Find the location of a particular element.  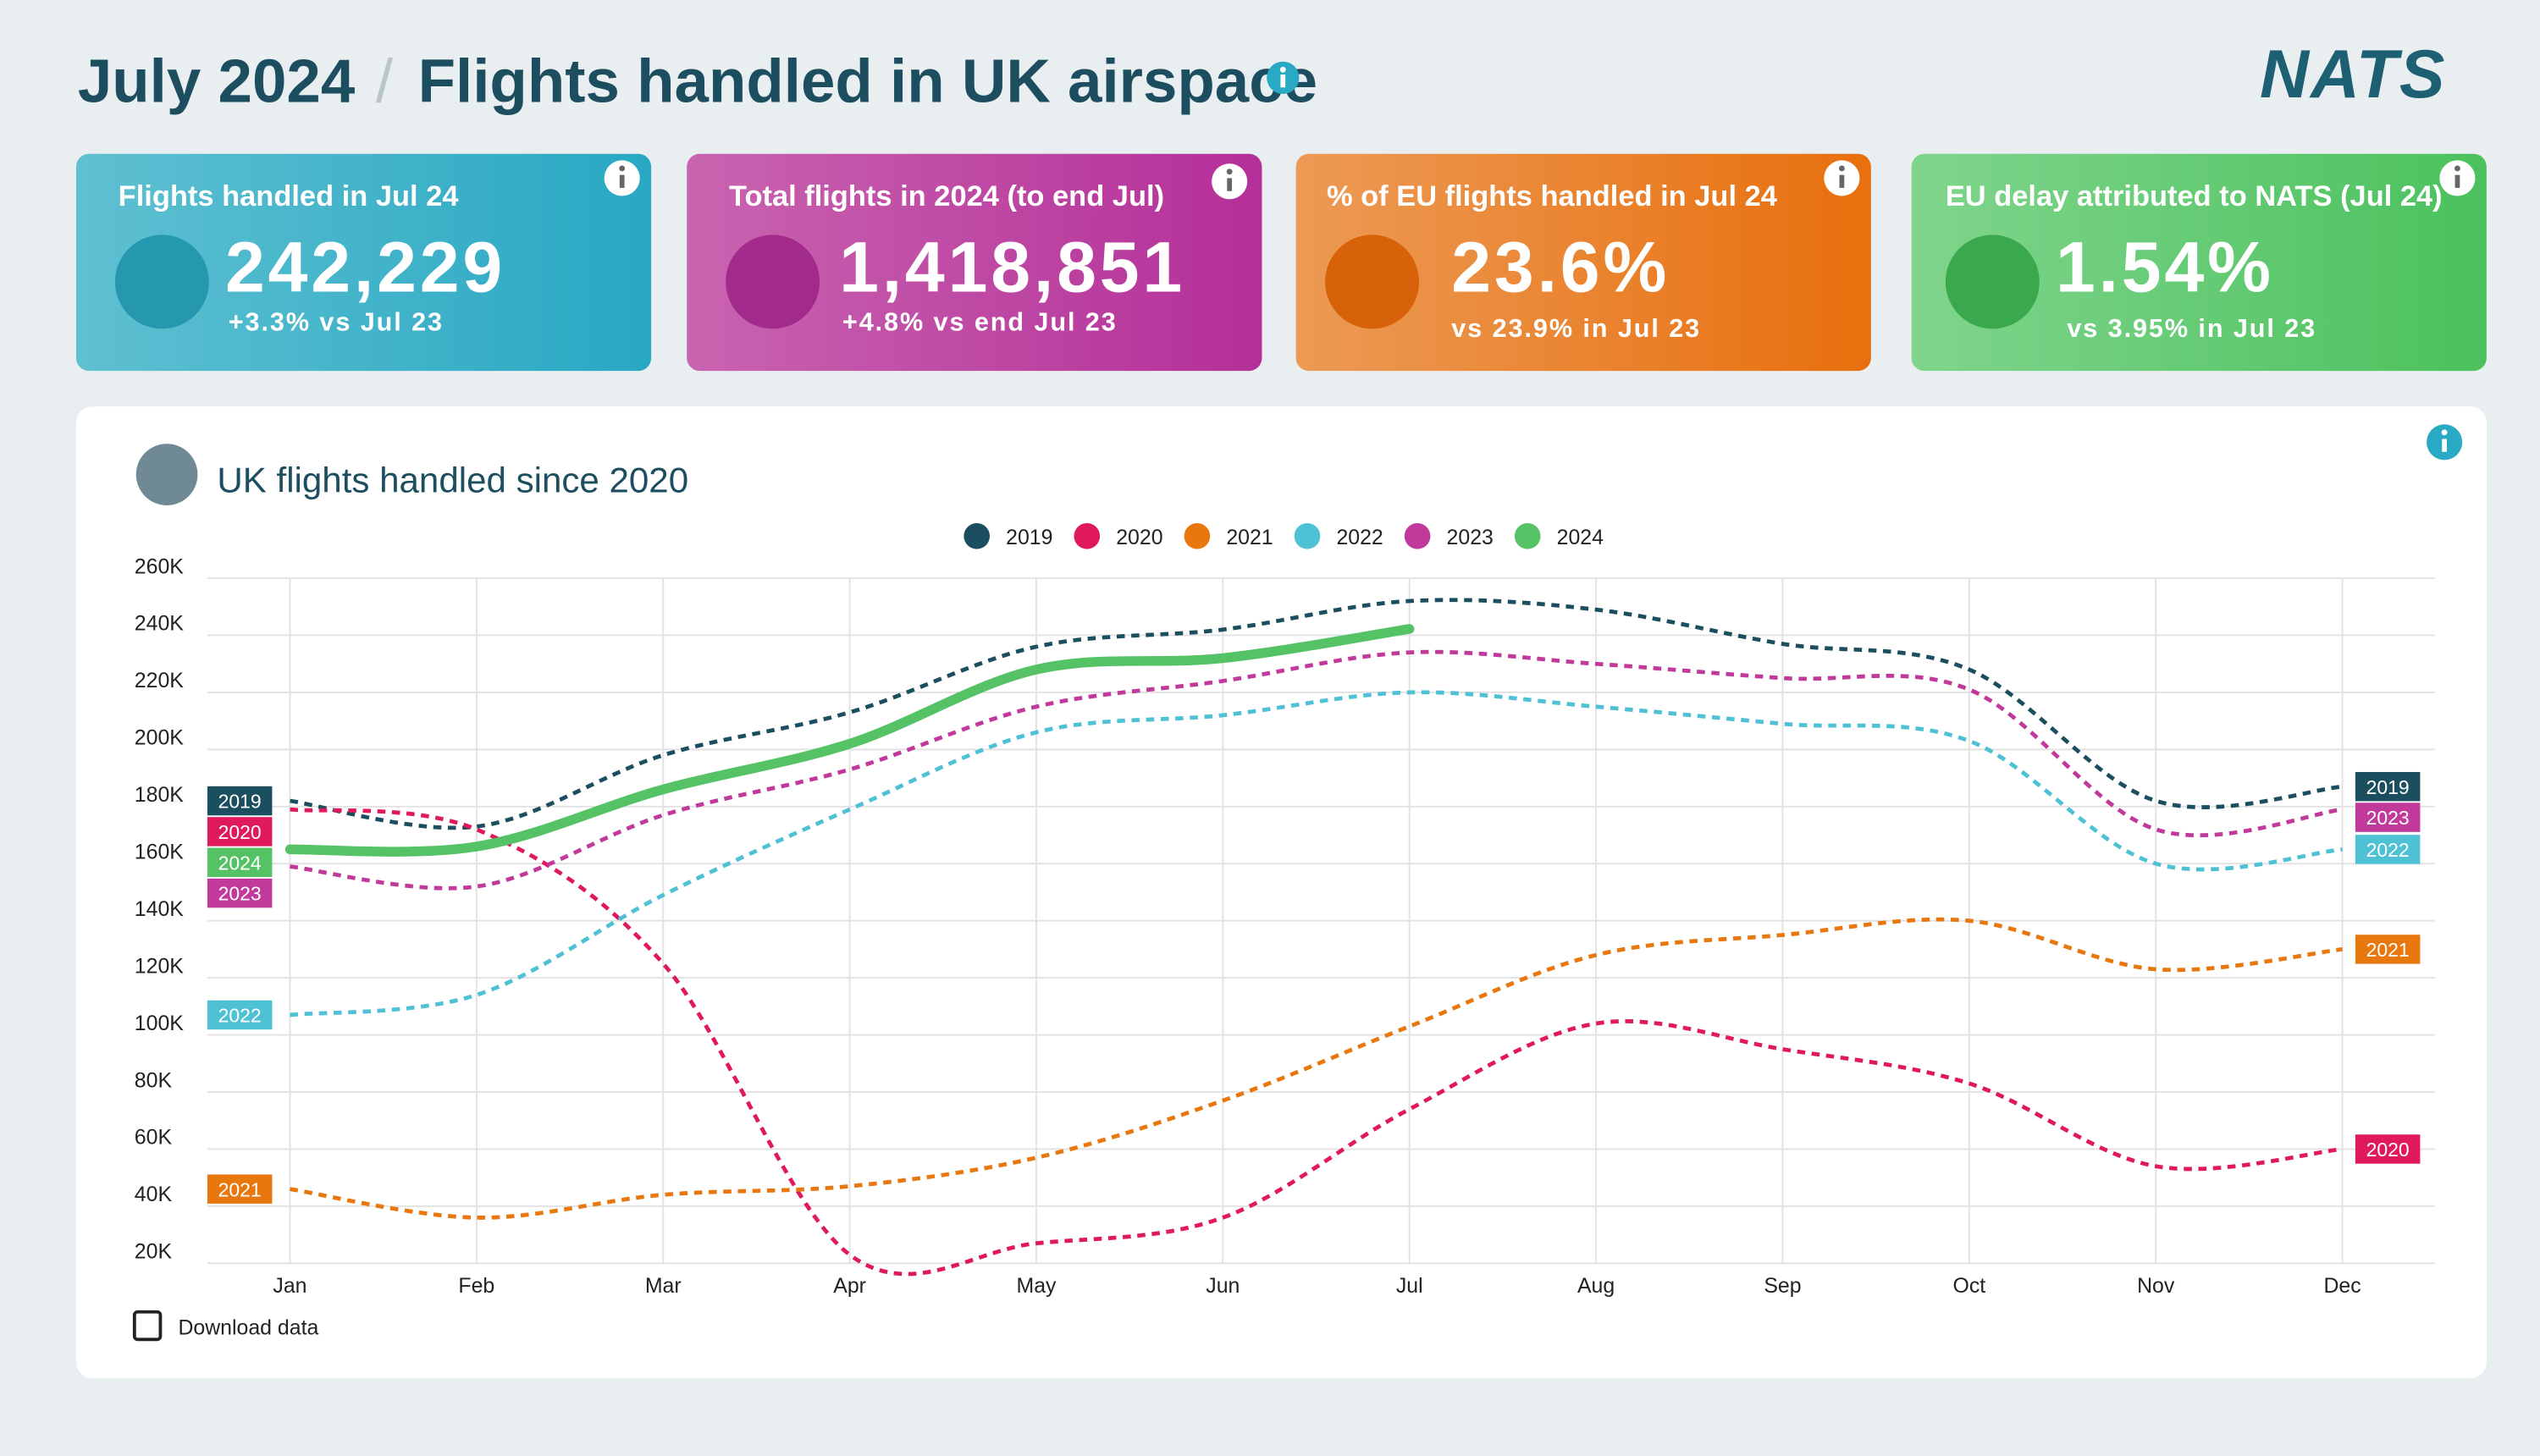

y-tick-label: 120K is located at coordinates (159, 966).